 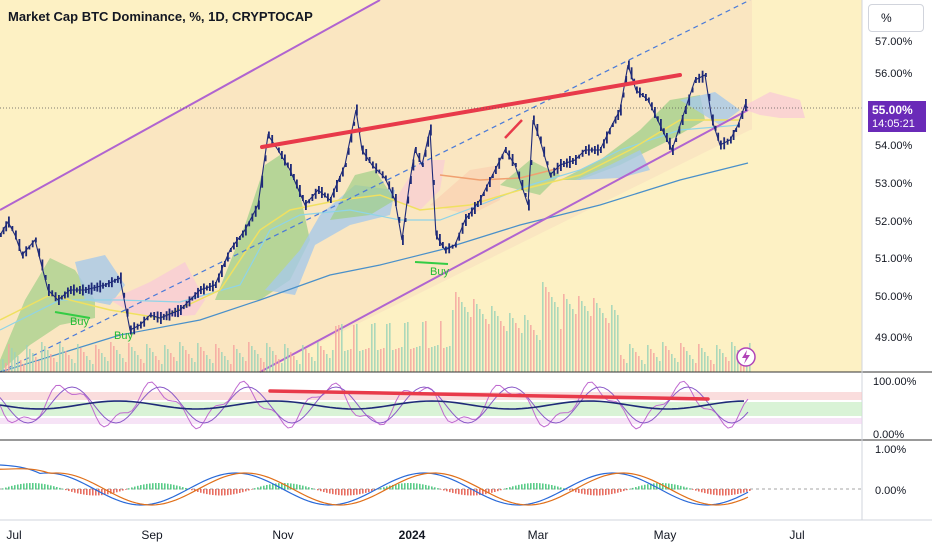 What do you see at coordinates (372, 405) in the screenshot?
I see `oscillator-1-signal` at bounding box center [372, 405].